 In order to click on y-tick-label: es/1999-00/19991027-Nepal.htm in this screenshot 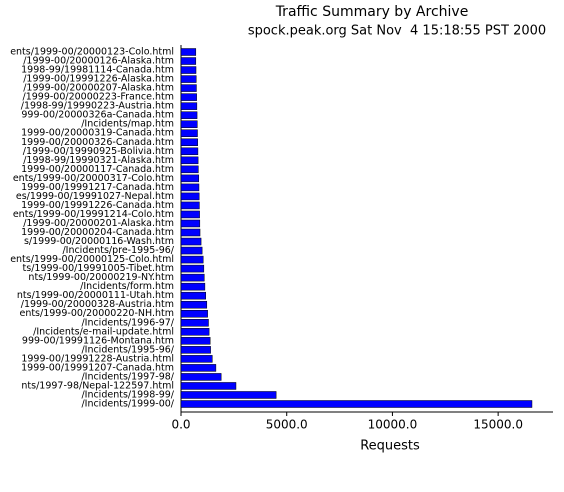, I will do `click(95, 196)`.